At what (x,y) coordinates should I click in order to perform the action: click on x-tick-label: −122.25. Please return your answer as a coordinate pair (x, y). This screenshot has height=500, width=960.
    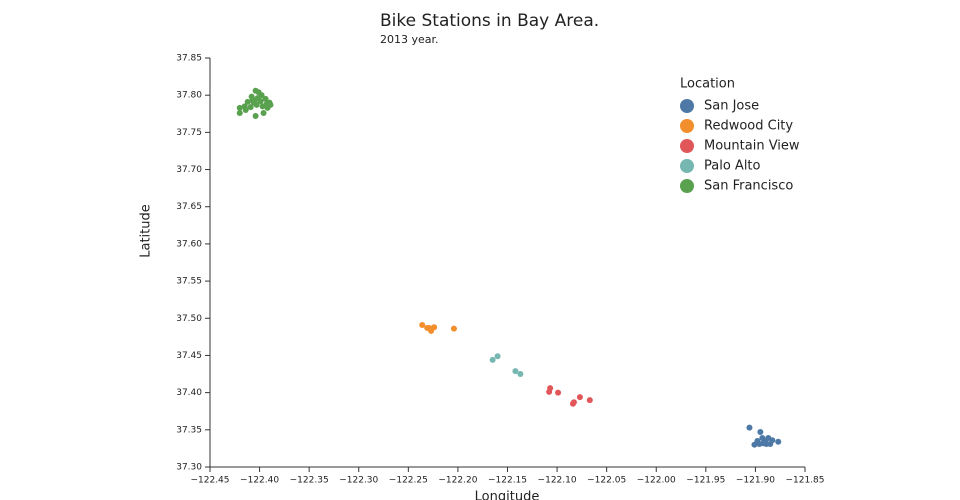
    Looking at the image, I should click on (408, 481).